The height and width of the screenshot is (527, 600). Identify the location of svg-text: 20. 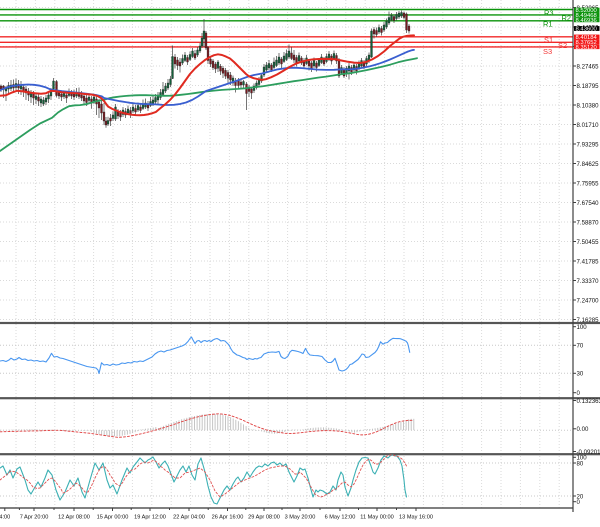
(580, 496).